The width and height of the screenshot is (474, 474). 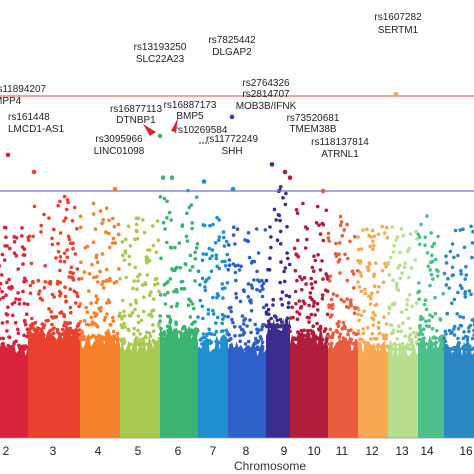 I want to click on x-tick-label: 4, so click(x=98, y=451).